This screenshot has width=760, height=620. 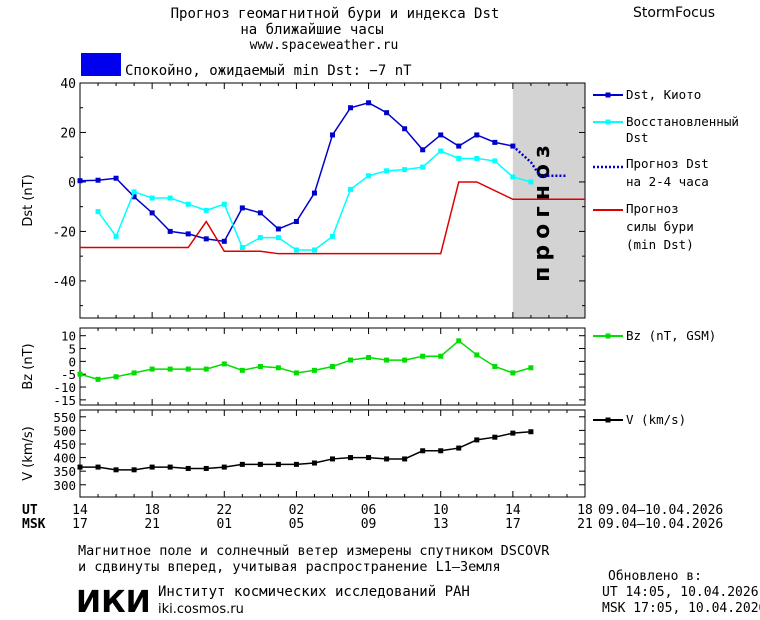 I want to click on y-axis-label: Dst (nT), so click(x=28, y=200).